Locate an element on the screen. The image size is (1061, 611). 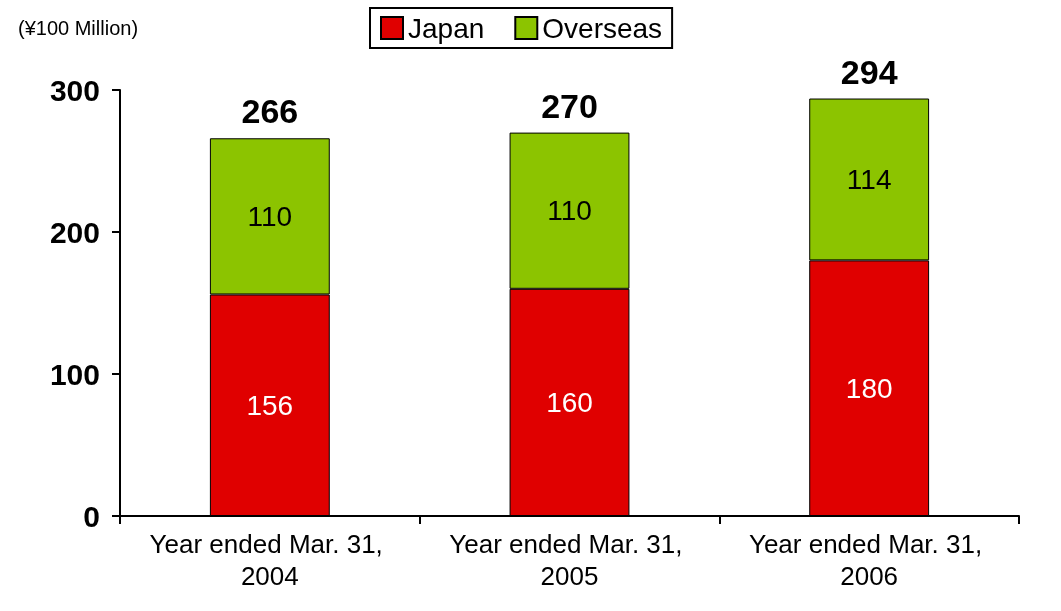
data-label: 160 is located at coordinates (569, 402).